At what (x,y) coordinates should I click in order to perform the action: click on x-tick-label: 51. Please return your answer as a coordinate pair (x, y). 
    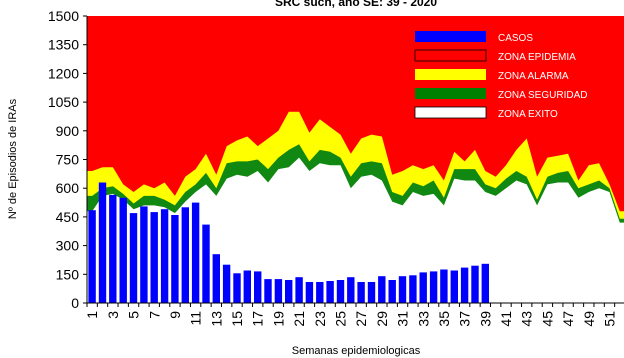
    Looking at the image, I should click on (610, 319).